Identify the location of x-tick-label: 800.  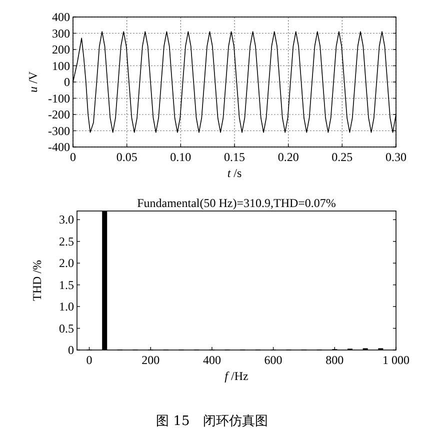
(335, 360).